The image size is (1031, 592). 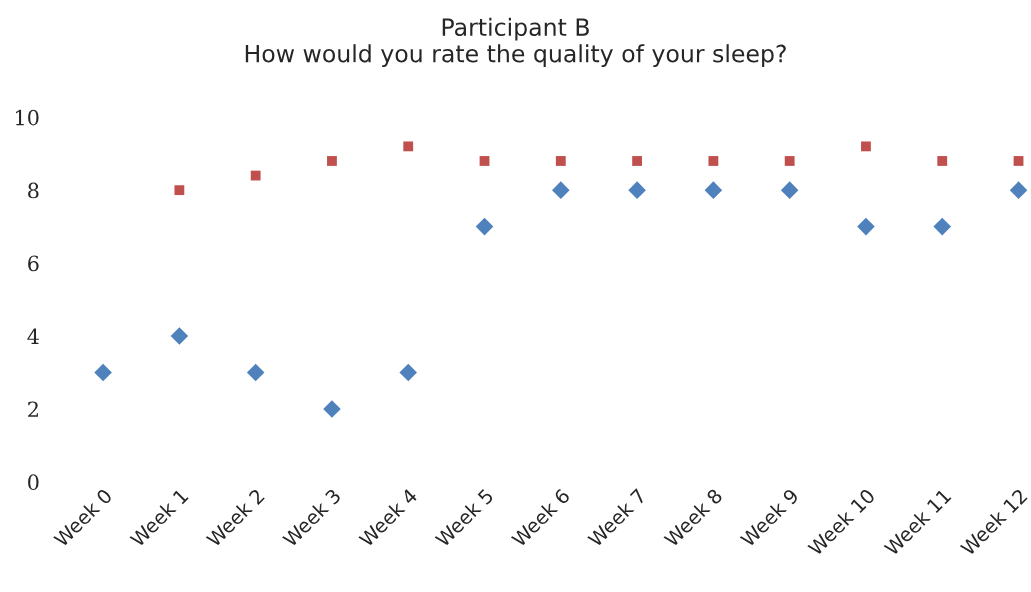 I want to click on y-tick-label: 6, so click(x=33, y=263).